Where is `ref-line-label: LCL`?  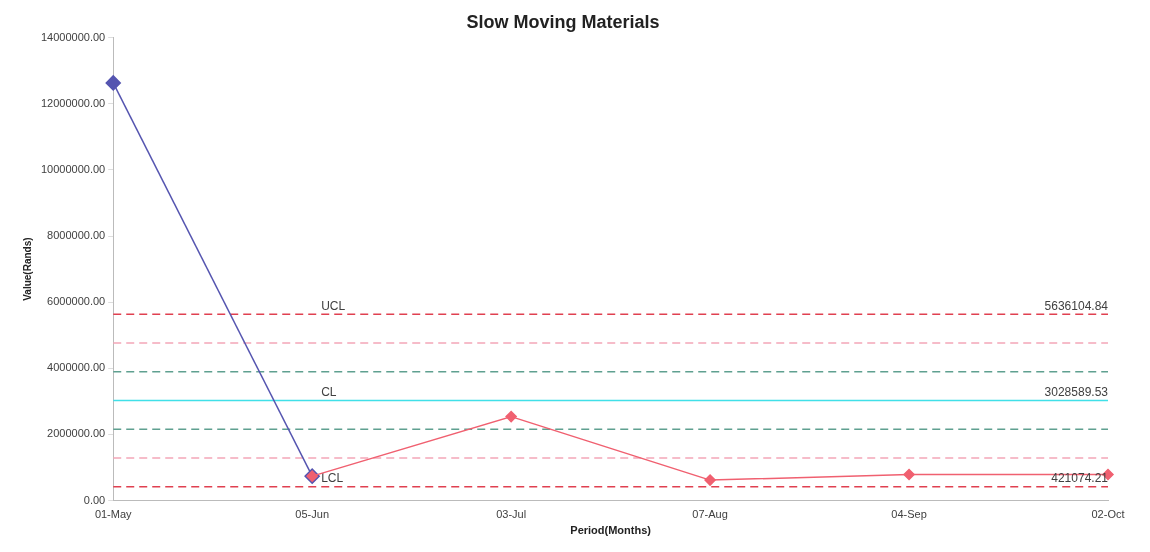 ref-line-label: LCL is located at coordinates (332, 477).